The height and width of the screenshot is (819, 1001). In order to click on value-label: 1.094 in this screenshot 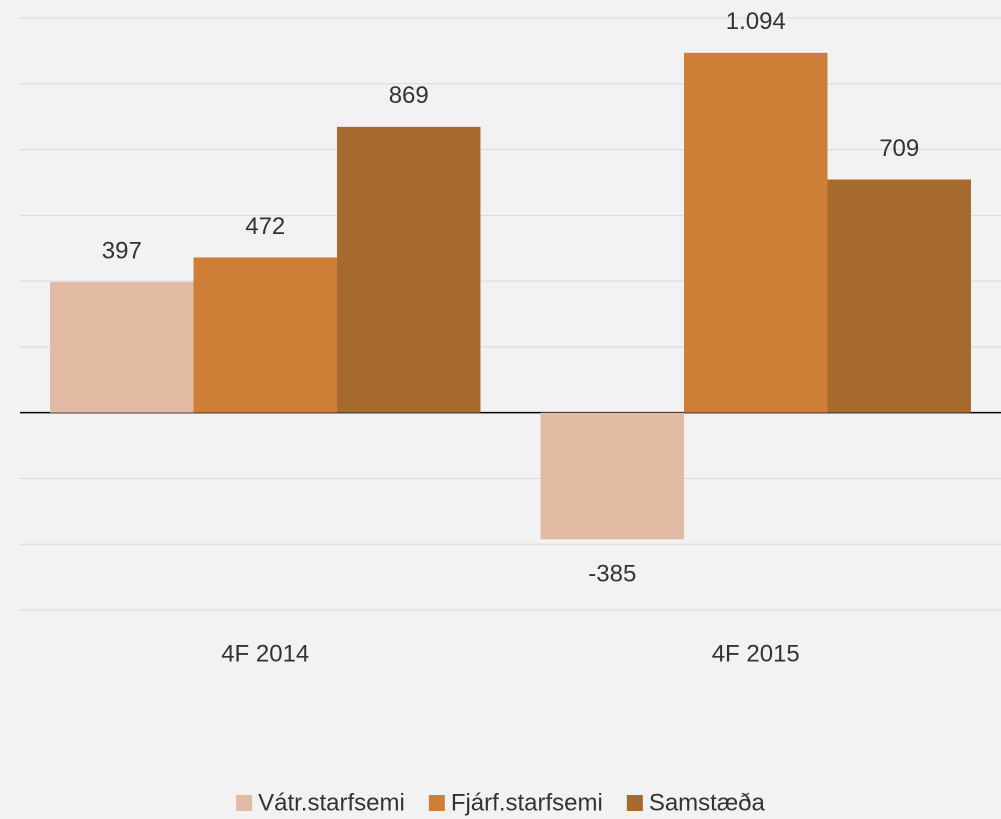, I will do `click(756, 21)`.